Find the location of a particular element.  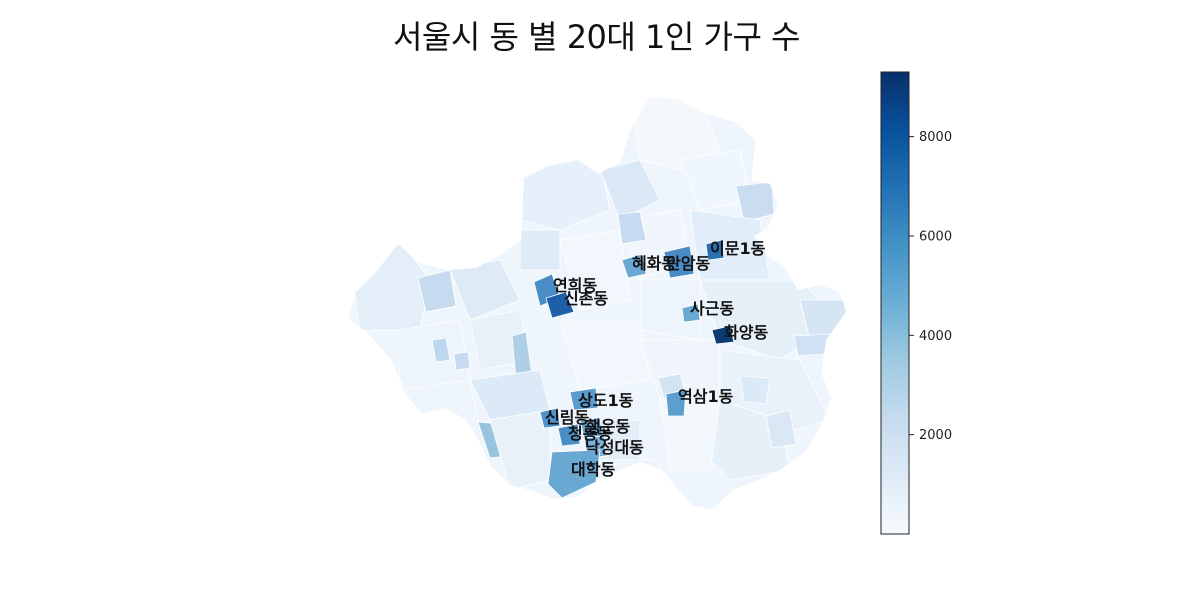

label-sageundong: 사근동 is located at coordinates (712, 308).